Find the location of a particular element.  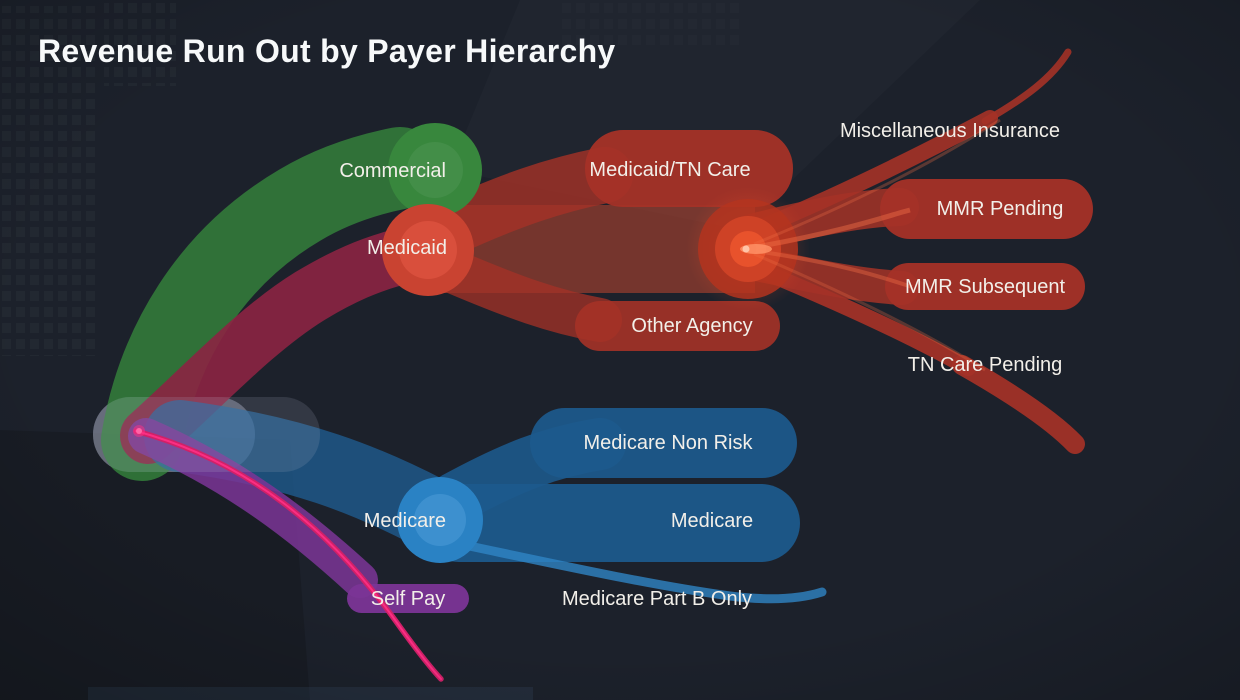

node-label-commercial: Commercial is located at coordinates (392, 171).